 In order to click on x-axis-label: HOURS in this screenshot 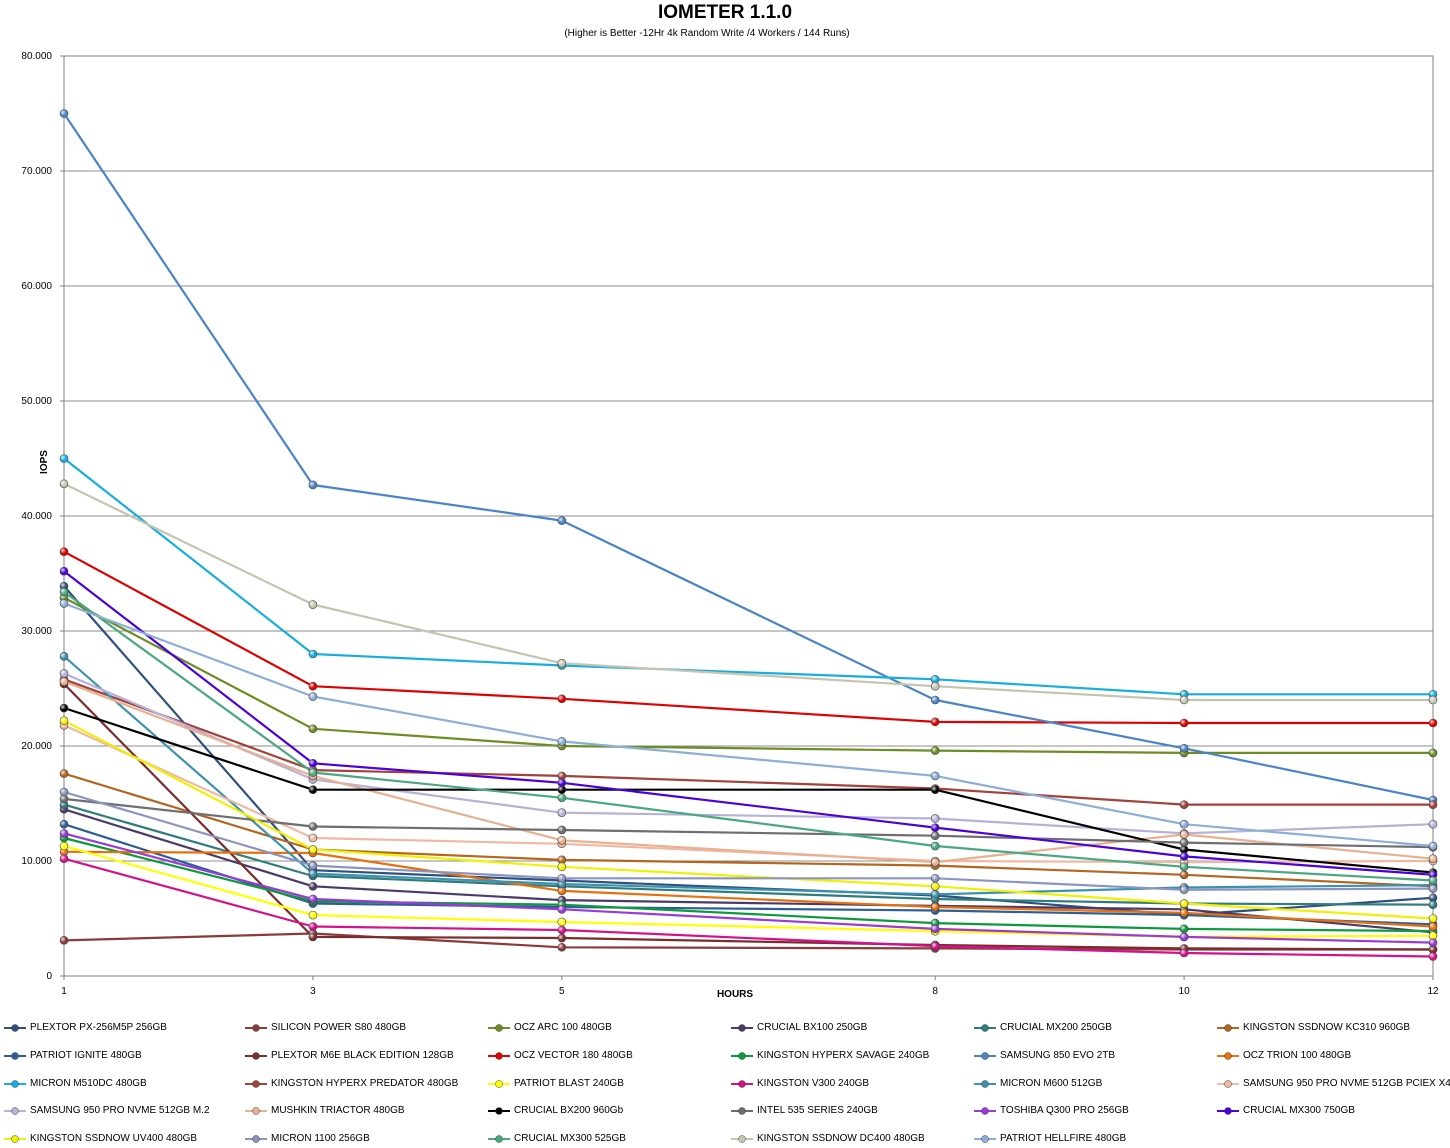, I will do `click(735, 994)`.